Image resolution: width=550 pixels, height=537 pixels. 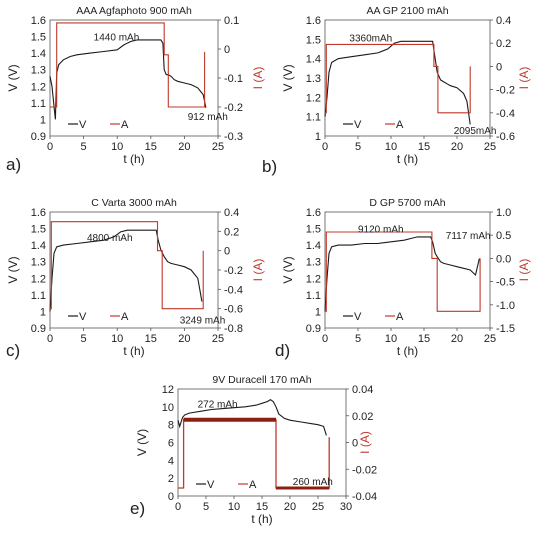 What do you see at coordinates (282, 350) in the screenshot?
I see `panel-label: d)` at bounding box center [282, 350].